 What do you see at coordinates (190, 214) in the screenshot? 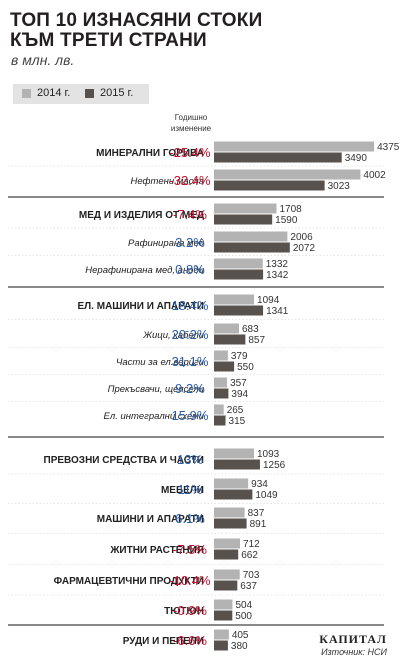
I see `yoy-change: -7.4%` at bounding box center [190, 214].